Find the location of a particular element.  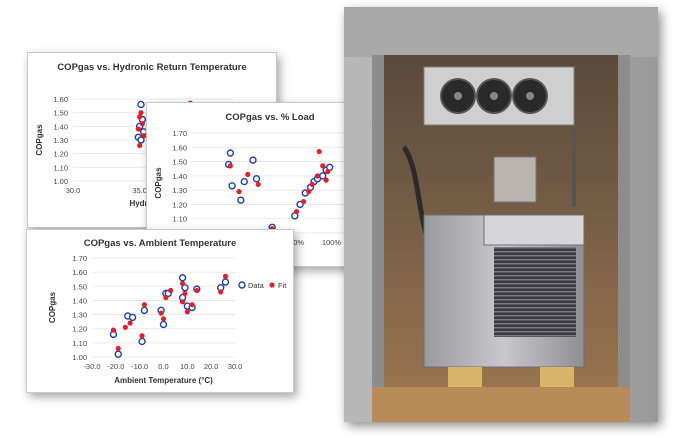

x-tick-label: 100% is located at coordinates (332, 242).